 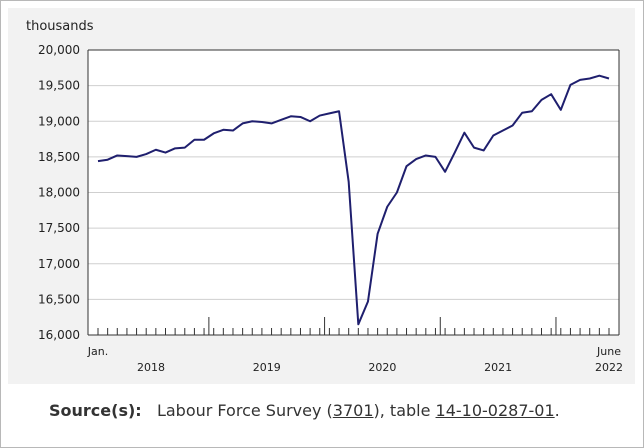 What do you see at coordinates (382, 367) in the screenshot?
I see `x-year-label: 2020` at bounding box center [382, 367].